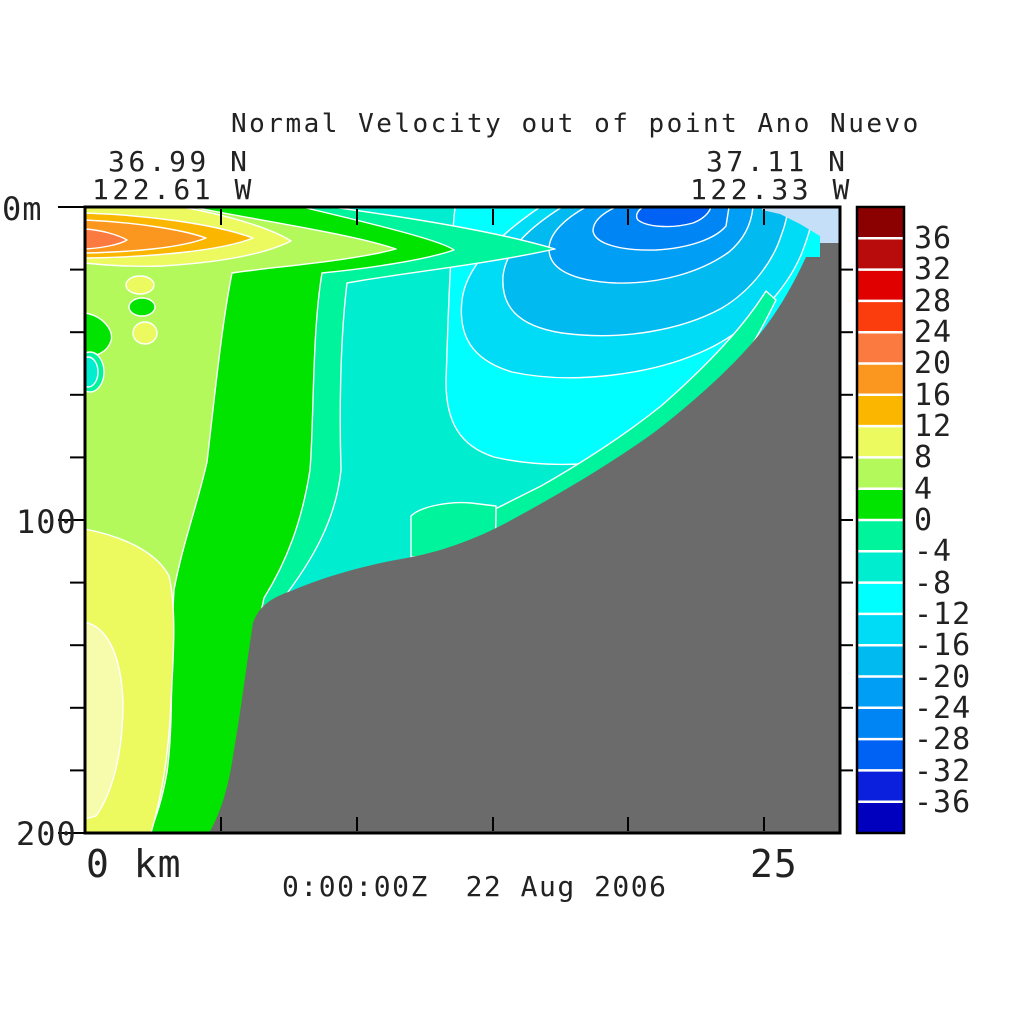 The height and width of the screenshot is (1024, 1024). Describe the element at coordinates (943, 614) in the screenshot. I see `colorbar-label-m12: -12` at that location.